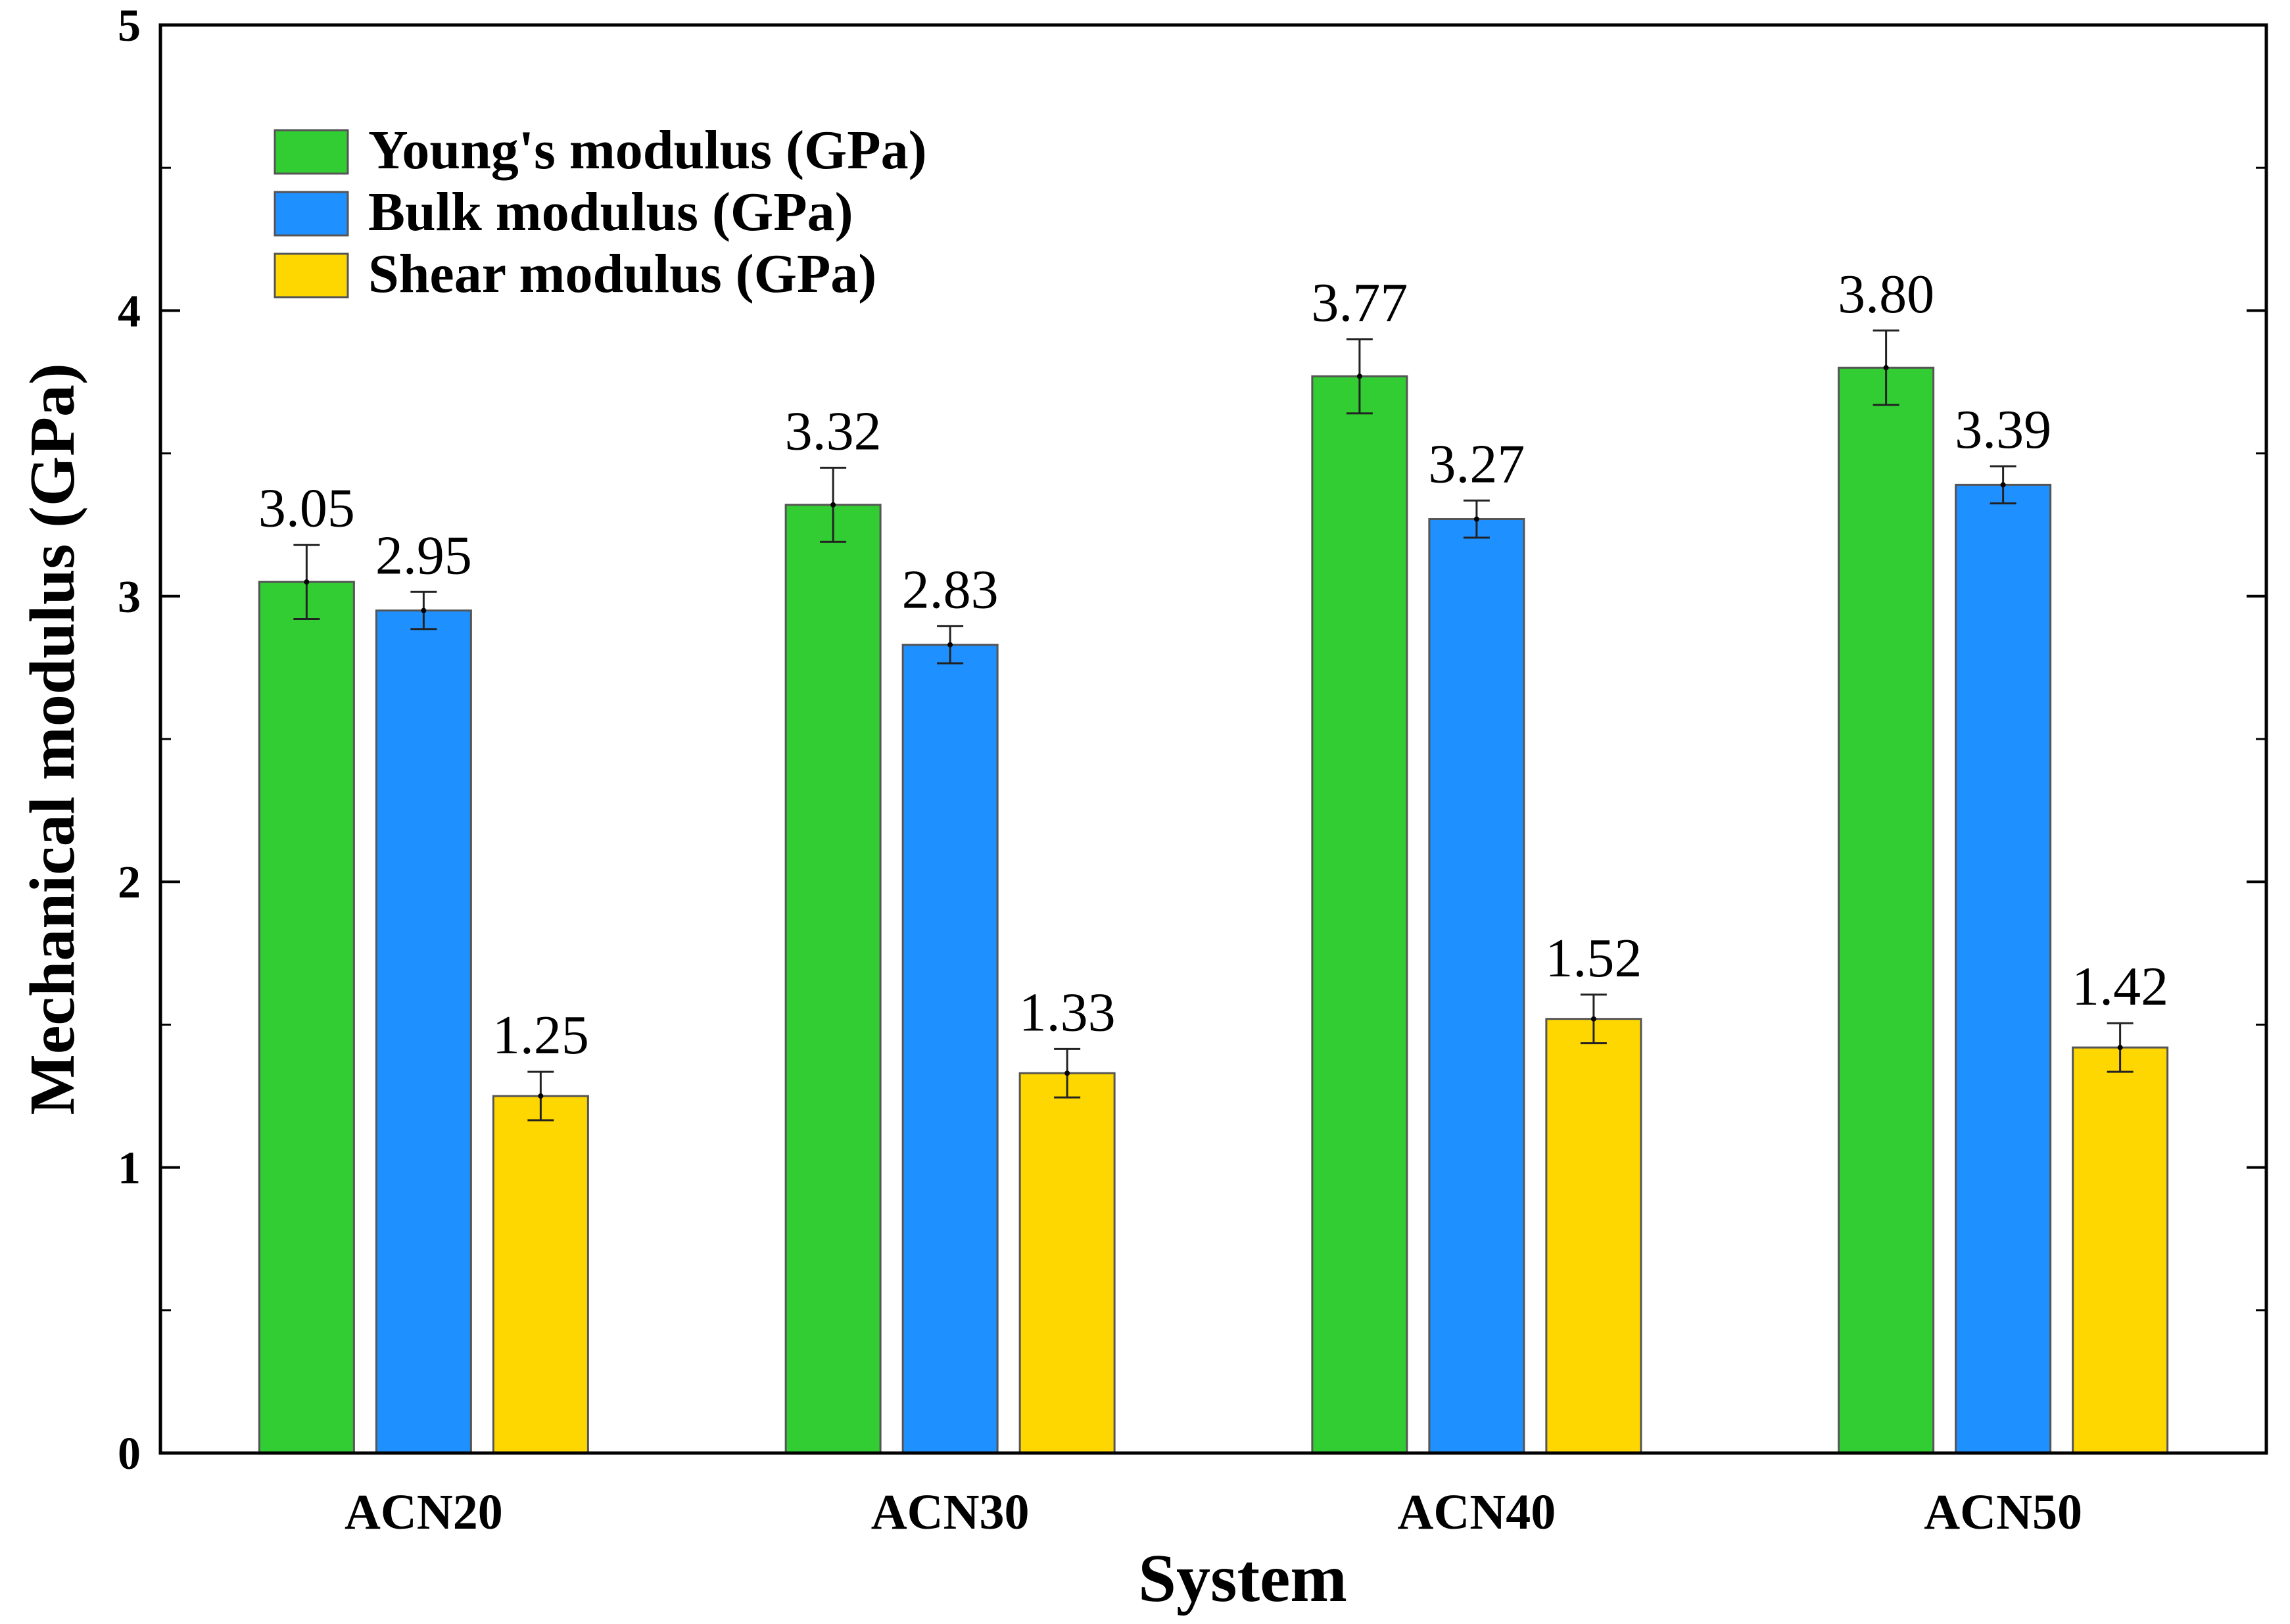 The image size is (2290, 1624). Describe the element at coordinates (951, 590) in the screenshot. I see `data-label: 2.83` at that location.